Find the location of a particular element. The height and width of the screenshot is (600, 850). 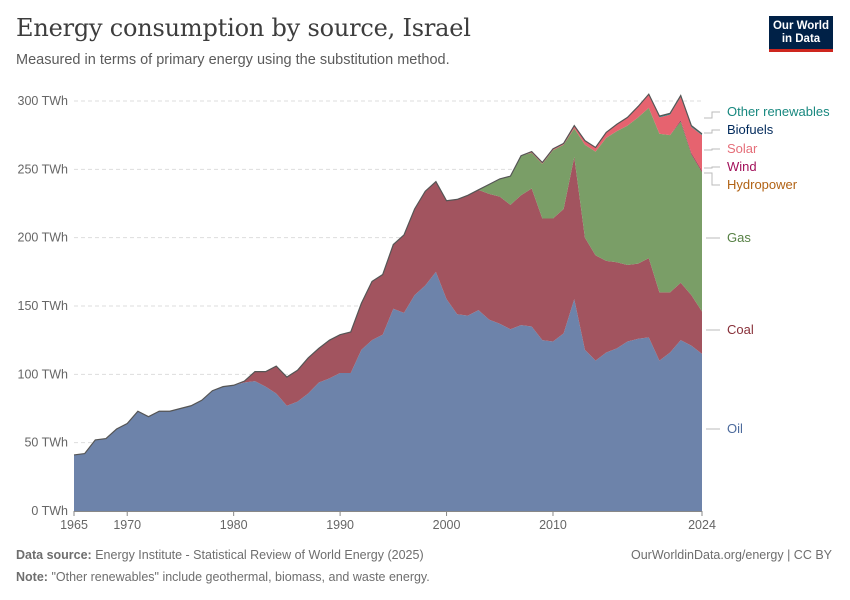

y-tick-label: 150 TWh is located at coordinates (43, 306).